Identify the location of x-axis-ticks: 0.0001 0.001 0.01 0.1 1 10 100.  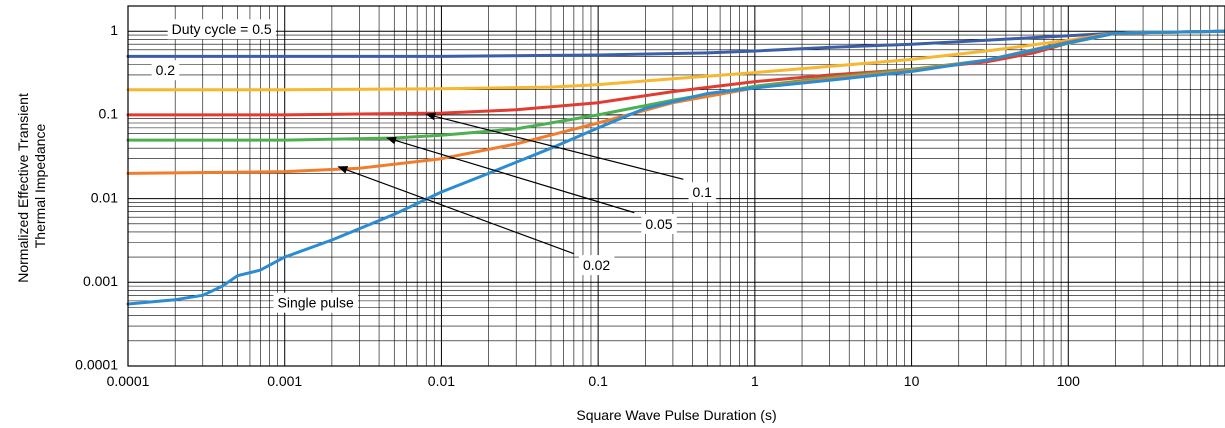
(594, 381).